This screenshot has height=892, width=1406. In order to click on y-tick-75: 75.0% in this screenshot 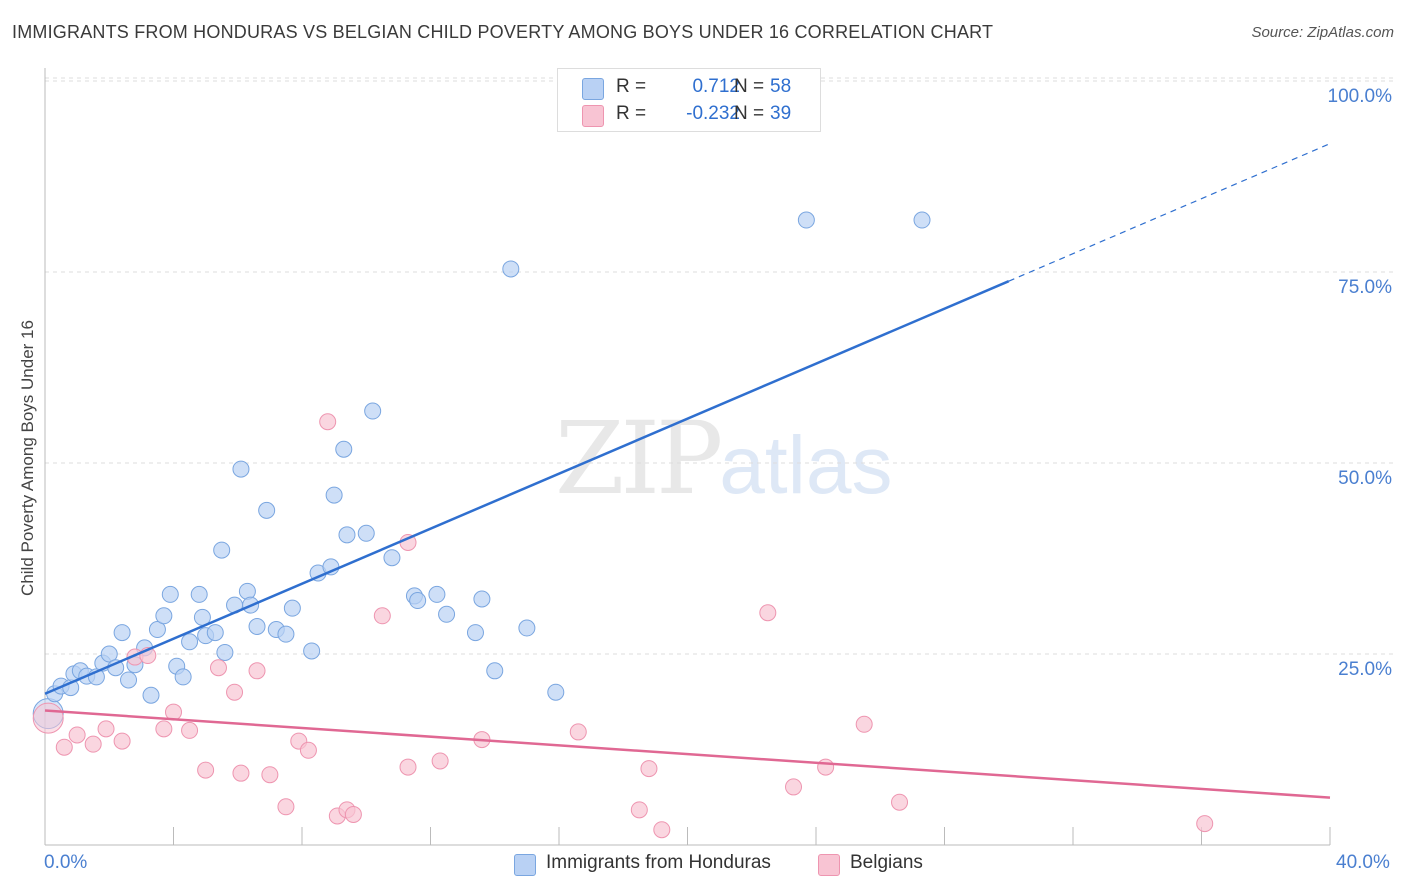, I will do `click(1365, 287)`.